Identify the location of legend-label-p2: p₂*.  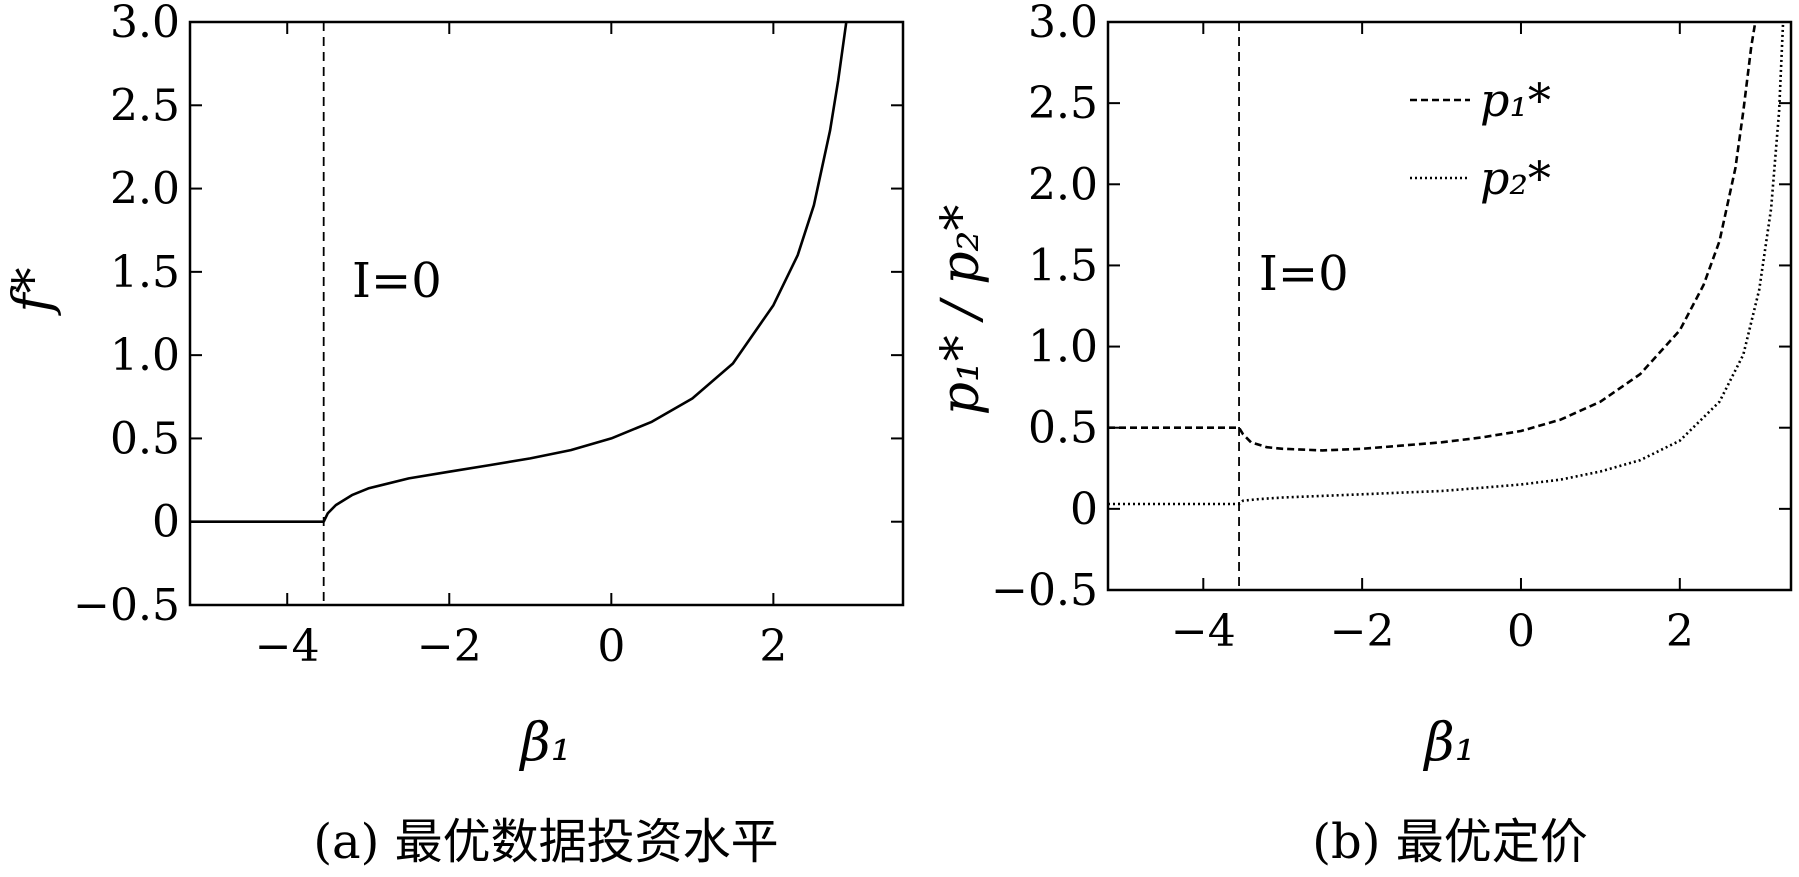
(1515, 178).